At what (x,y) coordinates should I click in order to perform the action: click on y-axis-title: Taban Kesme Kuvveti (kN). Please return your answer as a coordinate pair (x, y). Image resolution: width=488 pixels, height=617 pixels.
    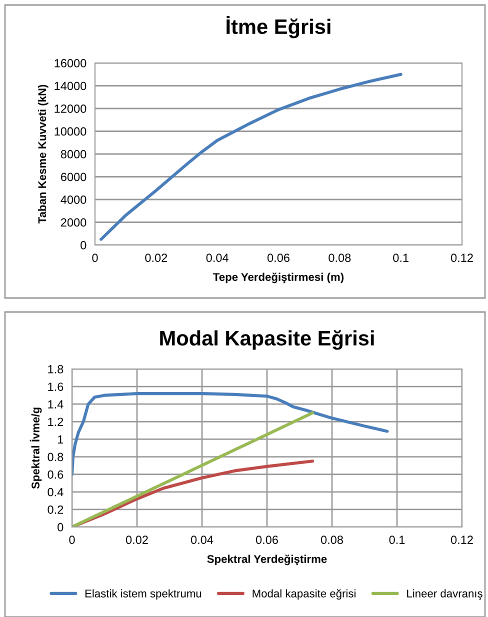
    Looking at the image, I should click on (43, 154).